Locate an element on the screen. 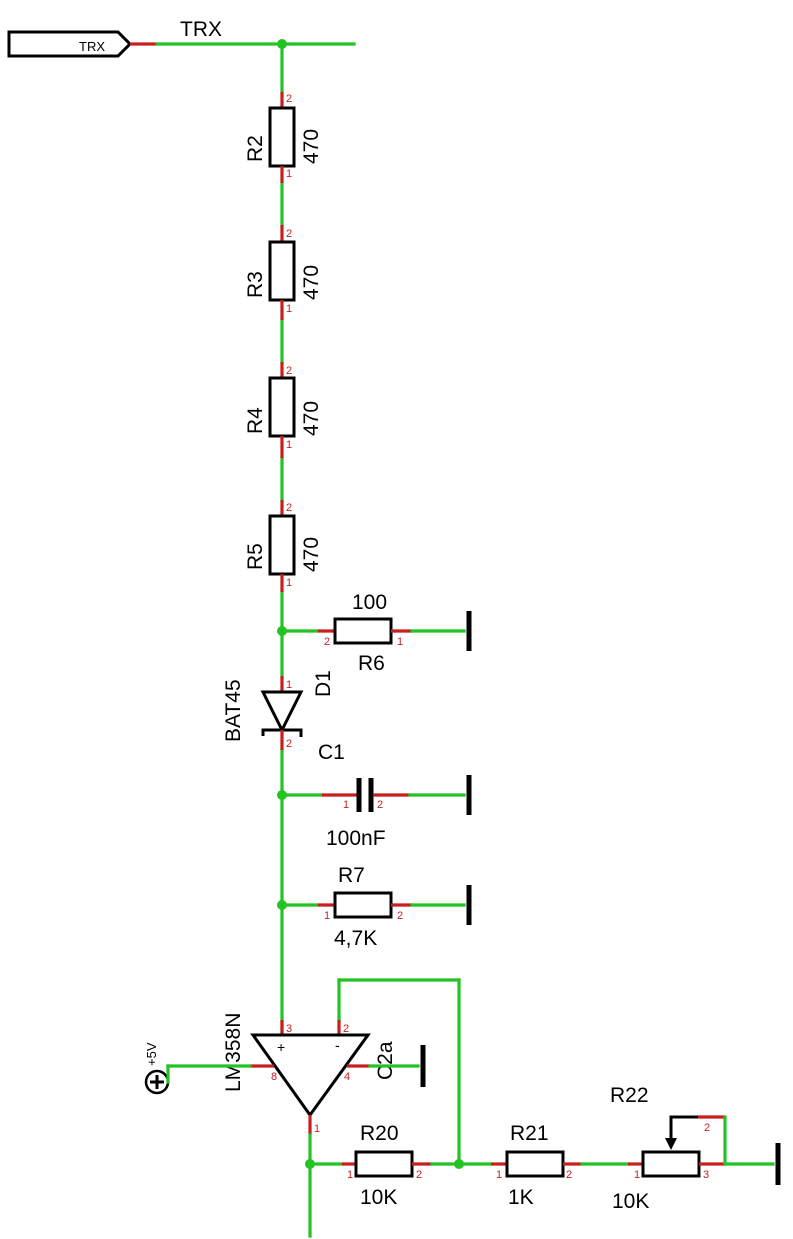 The image size is (793, 1239). r3-pin-2: 2 is located at coordinates (289, 234).